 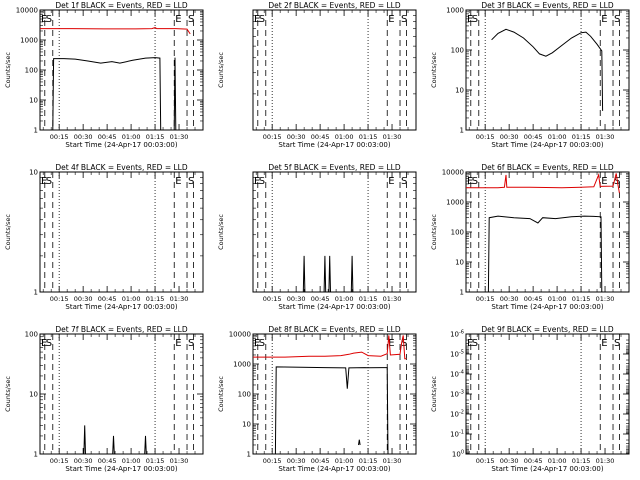 I want to click on panel-title: Det 2f BLACK = Events, RED = LLD, so click(x=334, y=5).